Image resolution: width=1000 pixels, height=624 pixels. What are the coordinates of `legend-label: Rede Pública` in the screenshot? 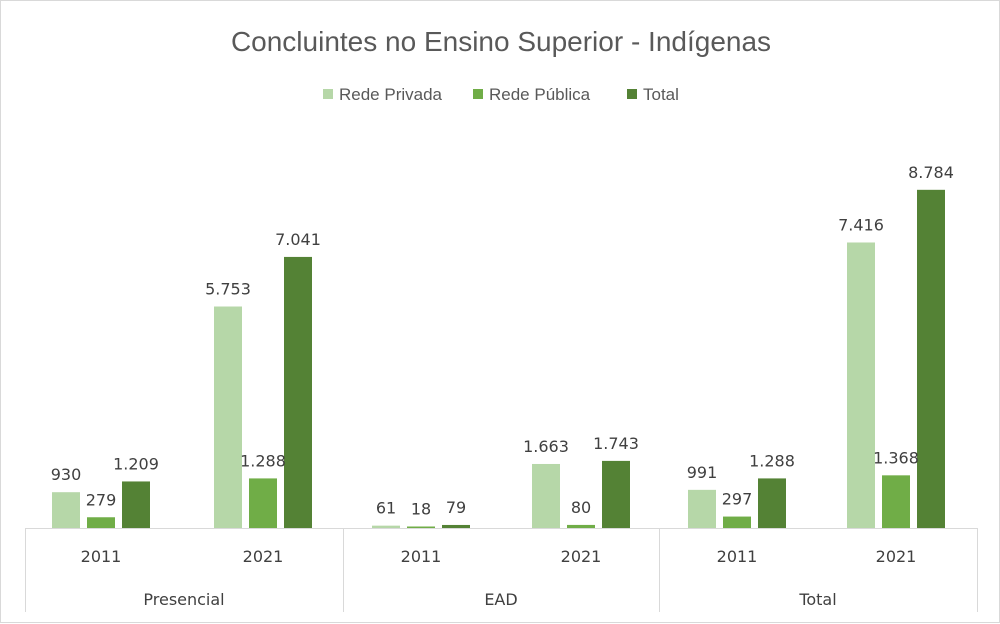 It's located at (540, 94).